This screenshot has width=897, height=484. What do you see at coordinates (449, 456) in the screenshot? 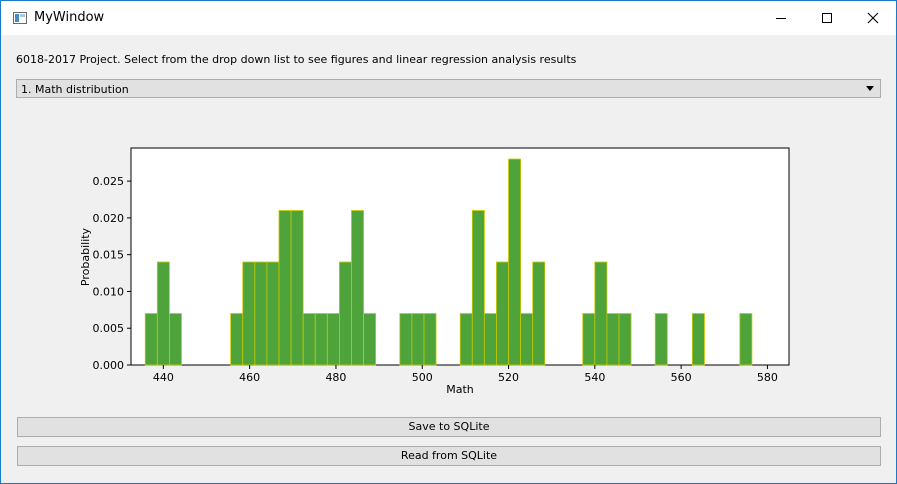
I see `read-from-sqlite-button: Read from SQLite` at bounding box center [449, 456].